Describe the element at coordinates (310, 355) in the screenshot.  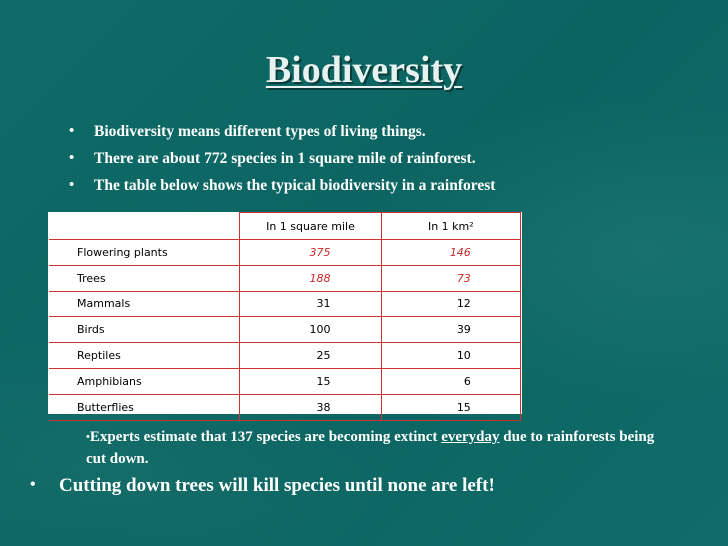
I see `value-per-mile: 25` at that location.